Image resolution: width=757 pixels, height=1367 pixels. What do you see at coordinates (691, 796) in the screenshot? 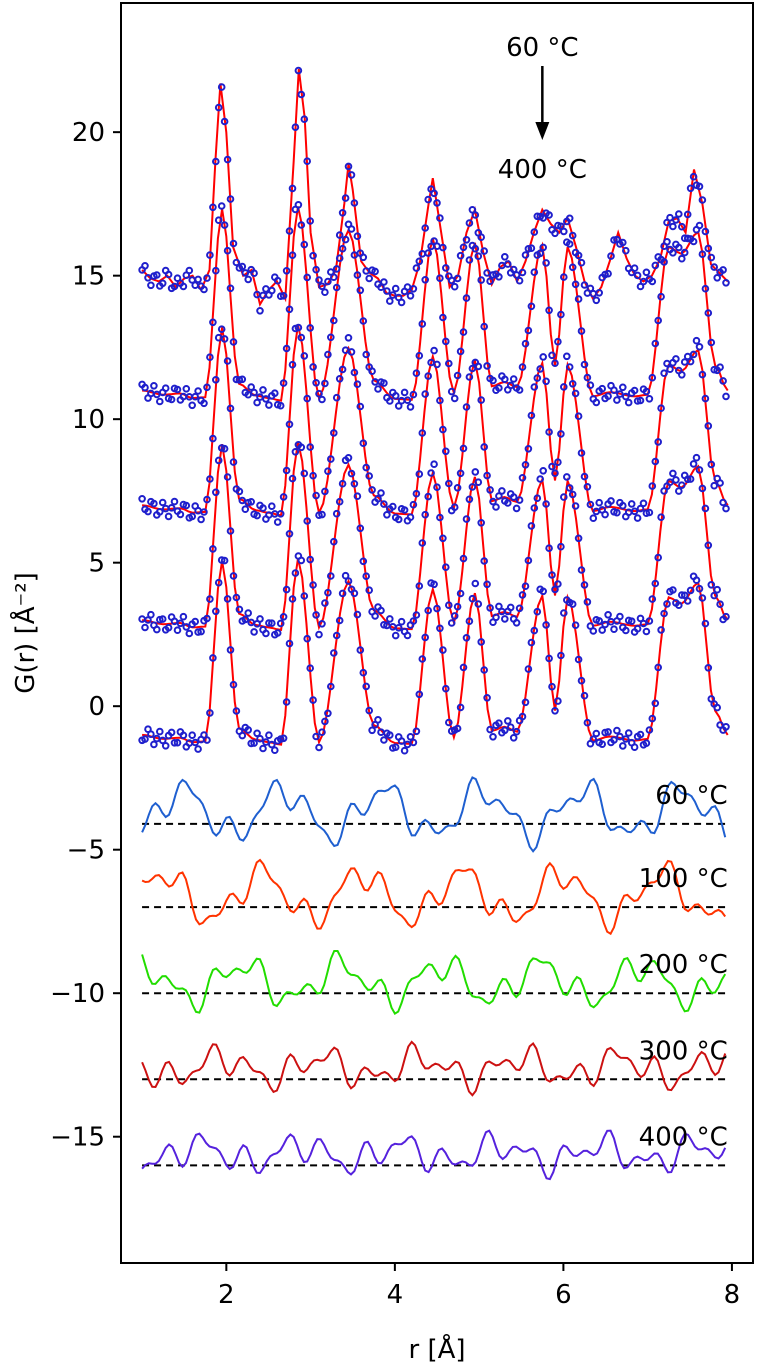
I see `diff-label-60C: 60 °C` at bounding box center [691, 796].